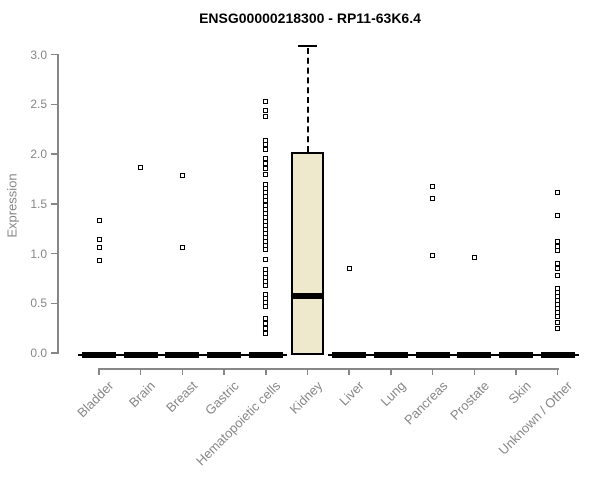 This screenshot has height=500, width=600. I want to click on x-tick-label-bladder: Bladder, so click(95, 399).